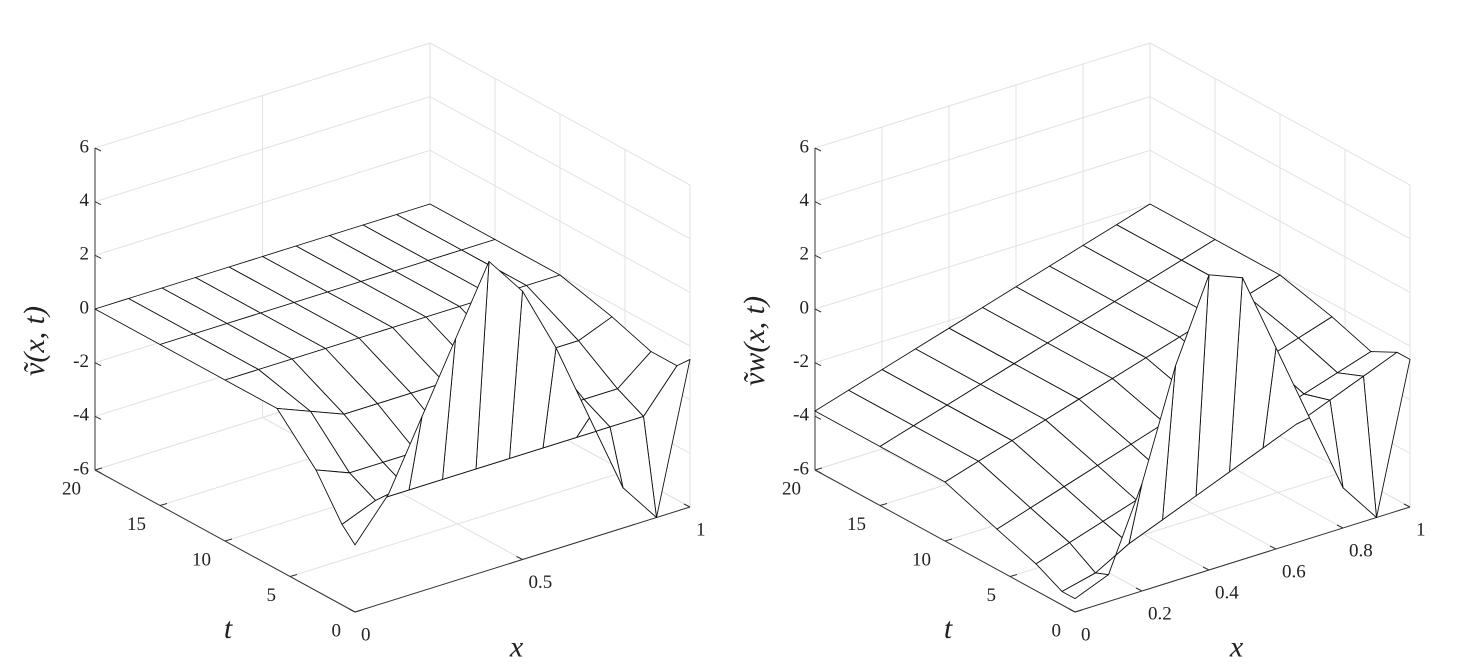 This screenshot has width=1464, height=670. Describe the element at coordinates (541, 582) in the screenshot. I see `x-tick-label: 0.5` at that location.